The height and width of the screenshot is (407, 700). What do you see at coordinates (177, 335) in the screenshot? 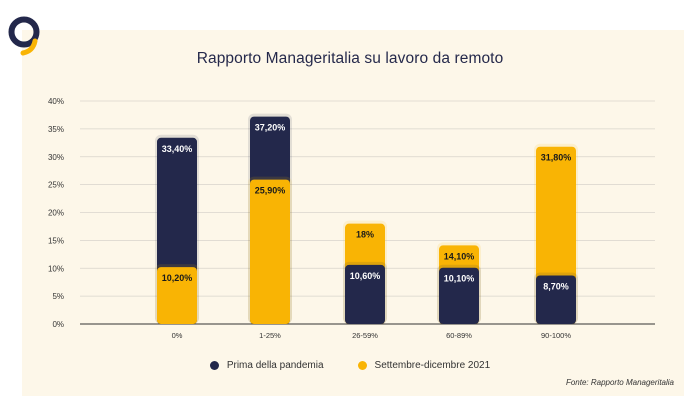
I see `x-tick-label: 0%` at bounding box center [177, 335].